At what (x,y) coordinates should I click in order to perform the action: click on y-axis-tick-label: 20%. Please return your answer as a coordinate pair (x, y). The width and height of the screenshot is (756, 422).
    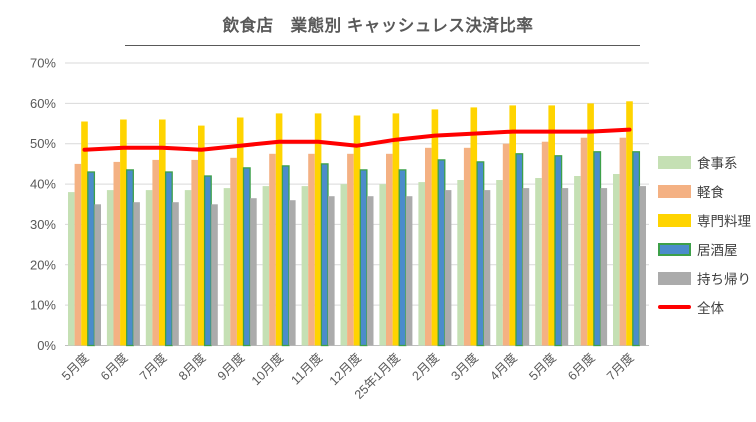
    Looking at the image, I should click on (43, 264).